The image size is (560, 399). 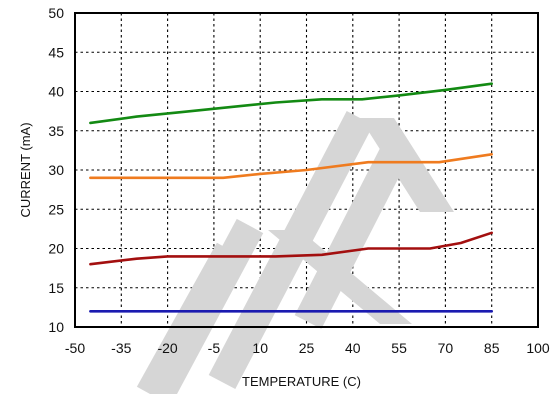 What do you see at coordinates (56, 327) in the screenshot?
I see `y-tick-label: 10` at bounding box center [56, 327].